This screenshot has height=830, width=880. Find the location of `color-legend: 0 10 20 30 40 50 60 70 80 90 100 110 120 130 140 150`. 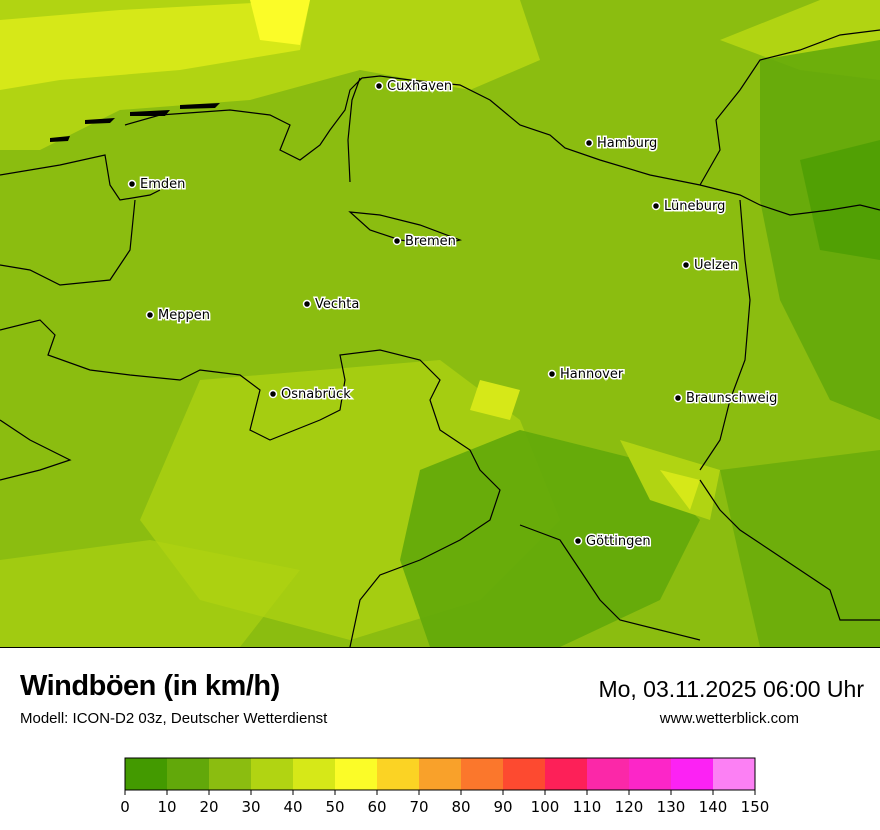

color-legend: 0 10 20 30 40 50 60 70 80 90 100 110 120 130 140 150 is located at coordinates (445, 786).